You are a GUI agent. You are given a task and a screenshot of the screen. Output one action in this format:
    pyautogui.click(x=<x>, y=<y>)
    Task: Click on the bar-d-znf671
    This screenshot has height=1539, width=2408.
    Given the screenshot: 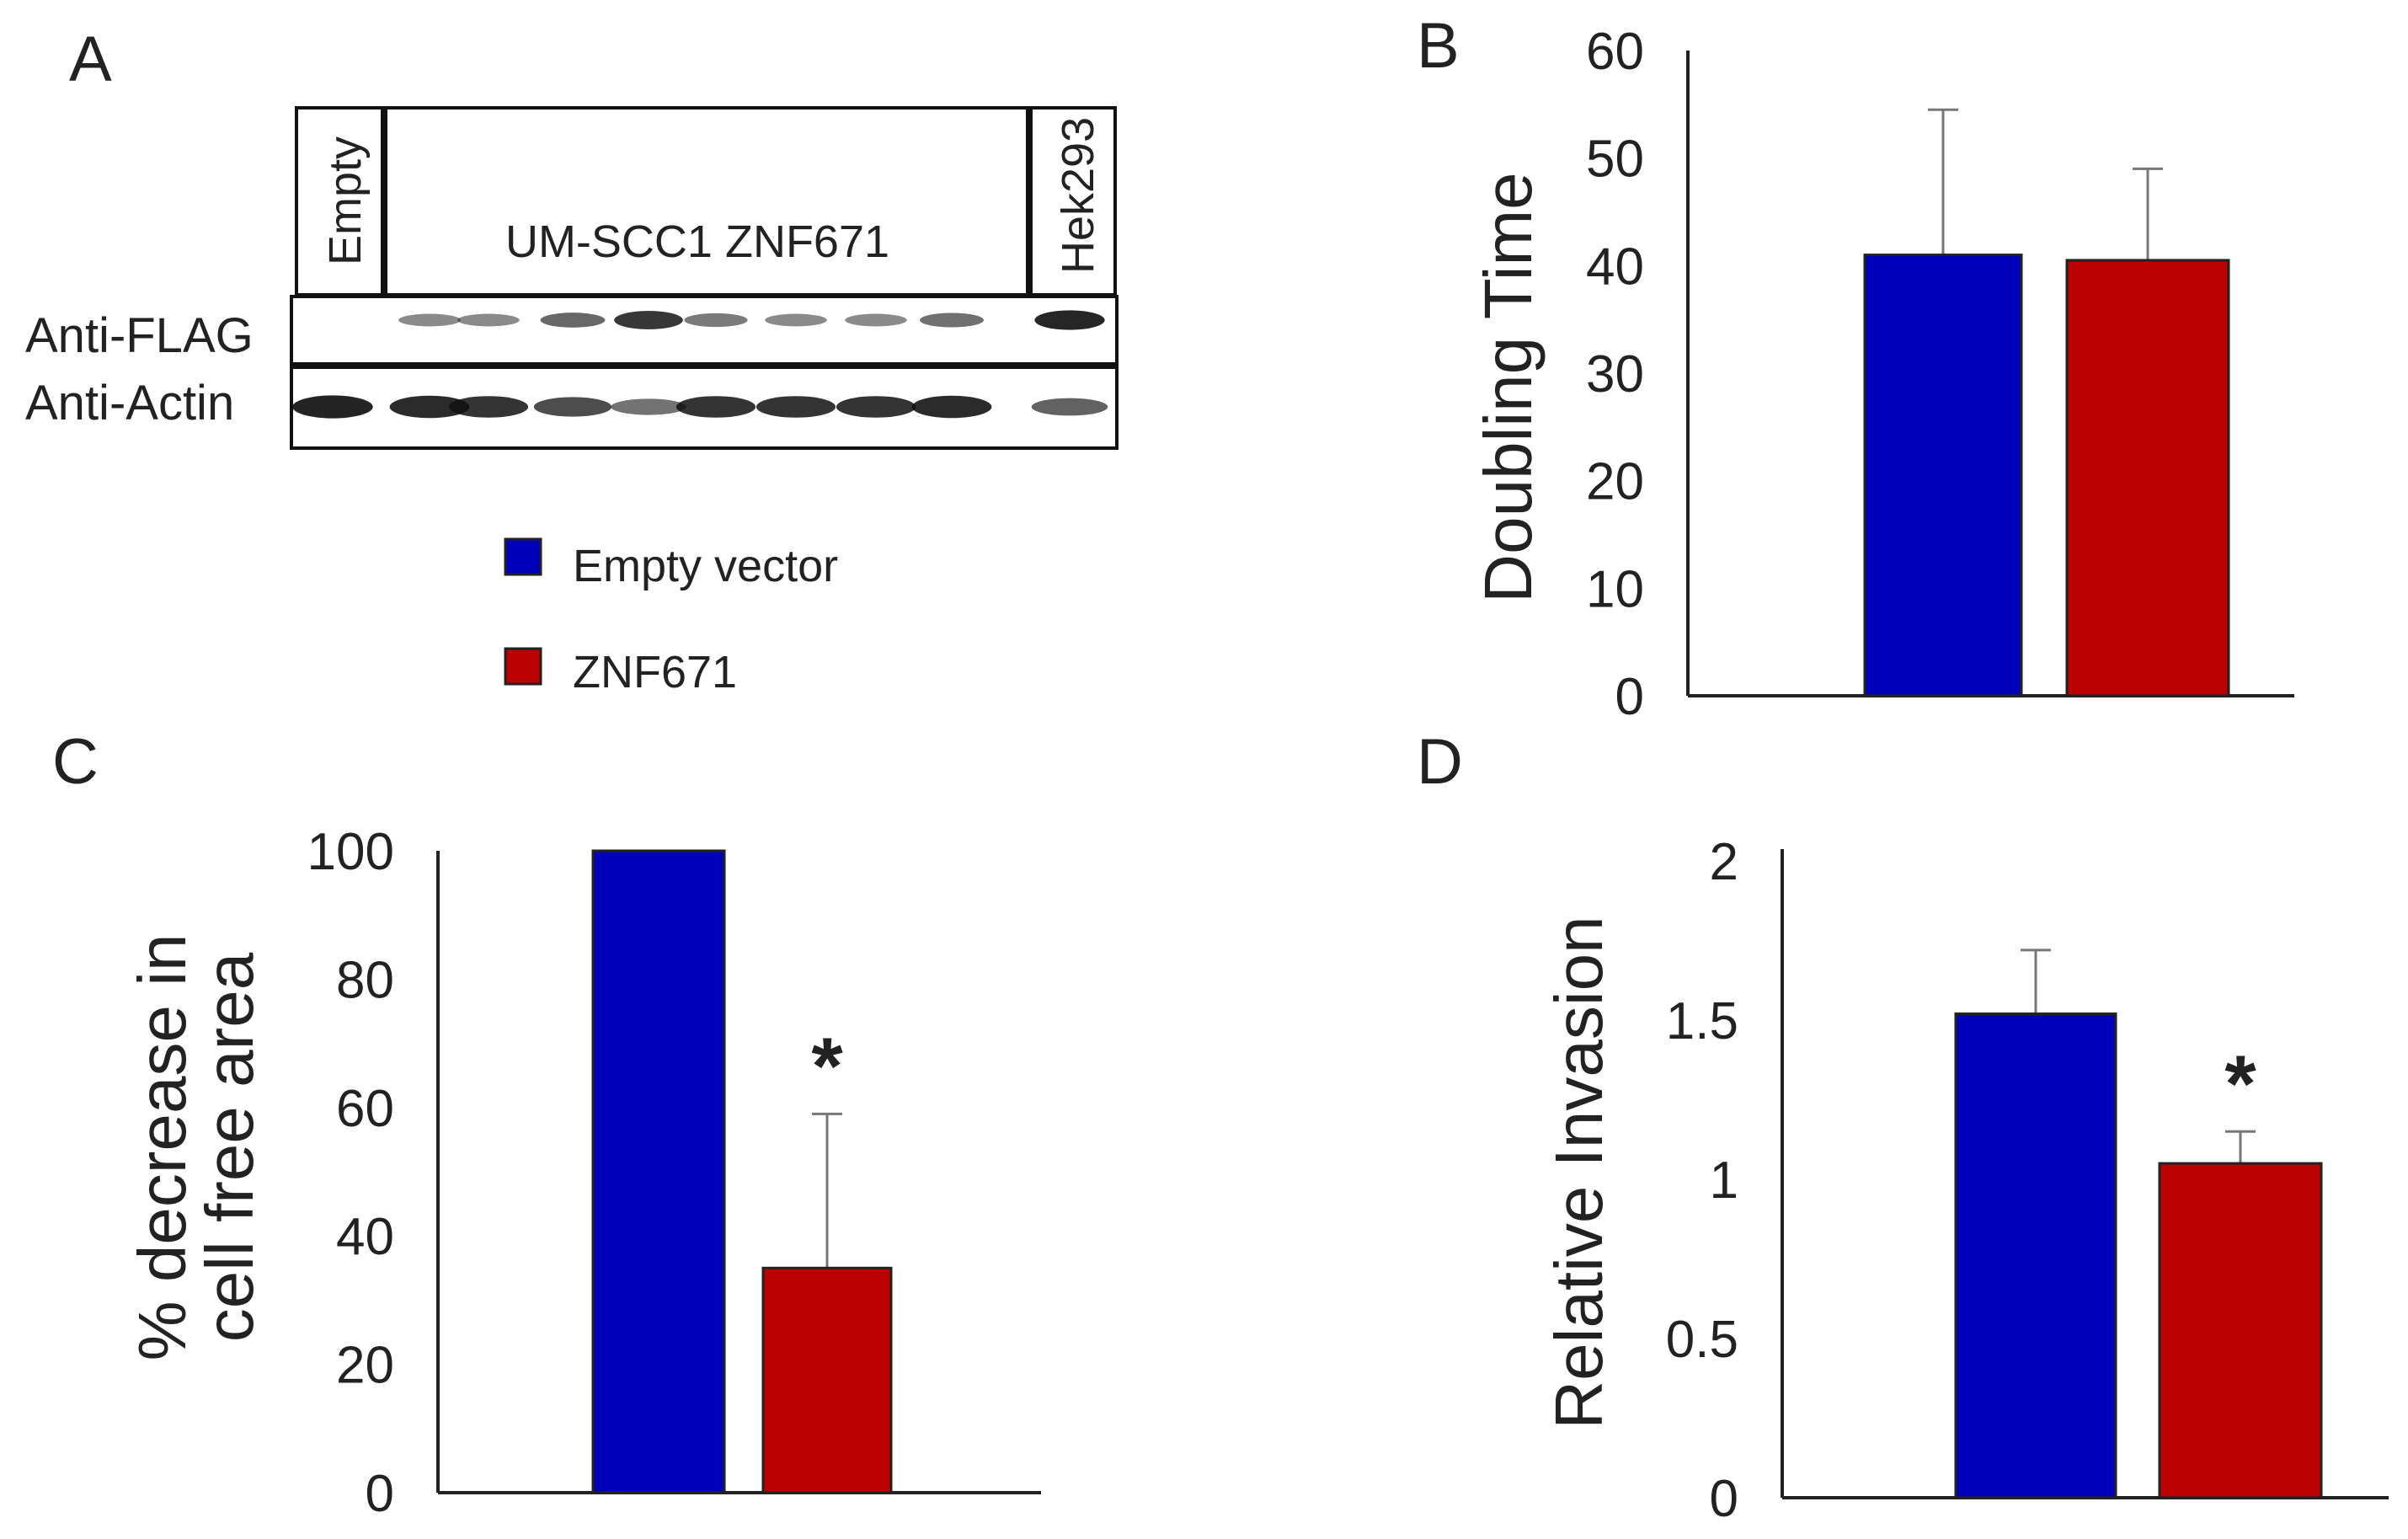 What is the action you would take?
    pyautogui.click(x=2240, y=1330)
    